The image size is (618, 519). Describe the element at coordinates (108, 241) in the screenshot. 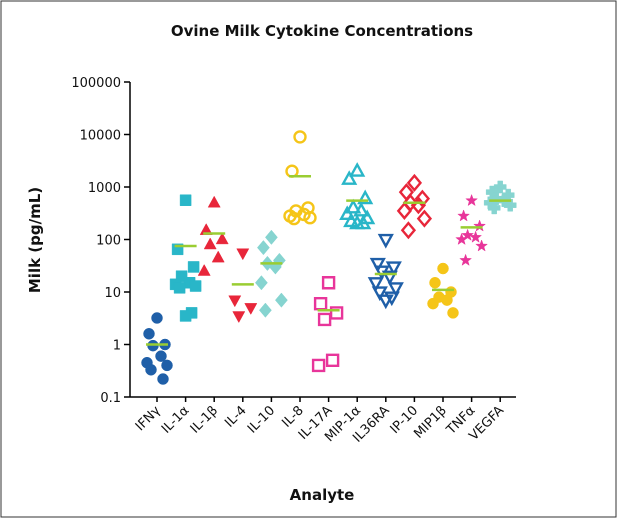

I see `y-tick-label: 100` at that location.